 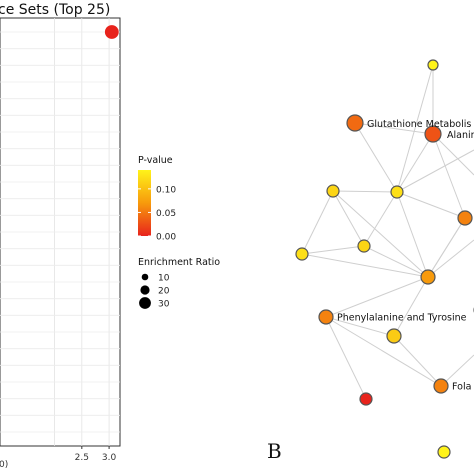 What do you see at coordinates (96, 454) in the screenshot?
I see `x-axis-ticks: 2.5 3.0` at bounding box center [96, 454].